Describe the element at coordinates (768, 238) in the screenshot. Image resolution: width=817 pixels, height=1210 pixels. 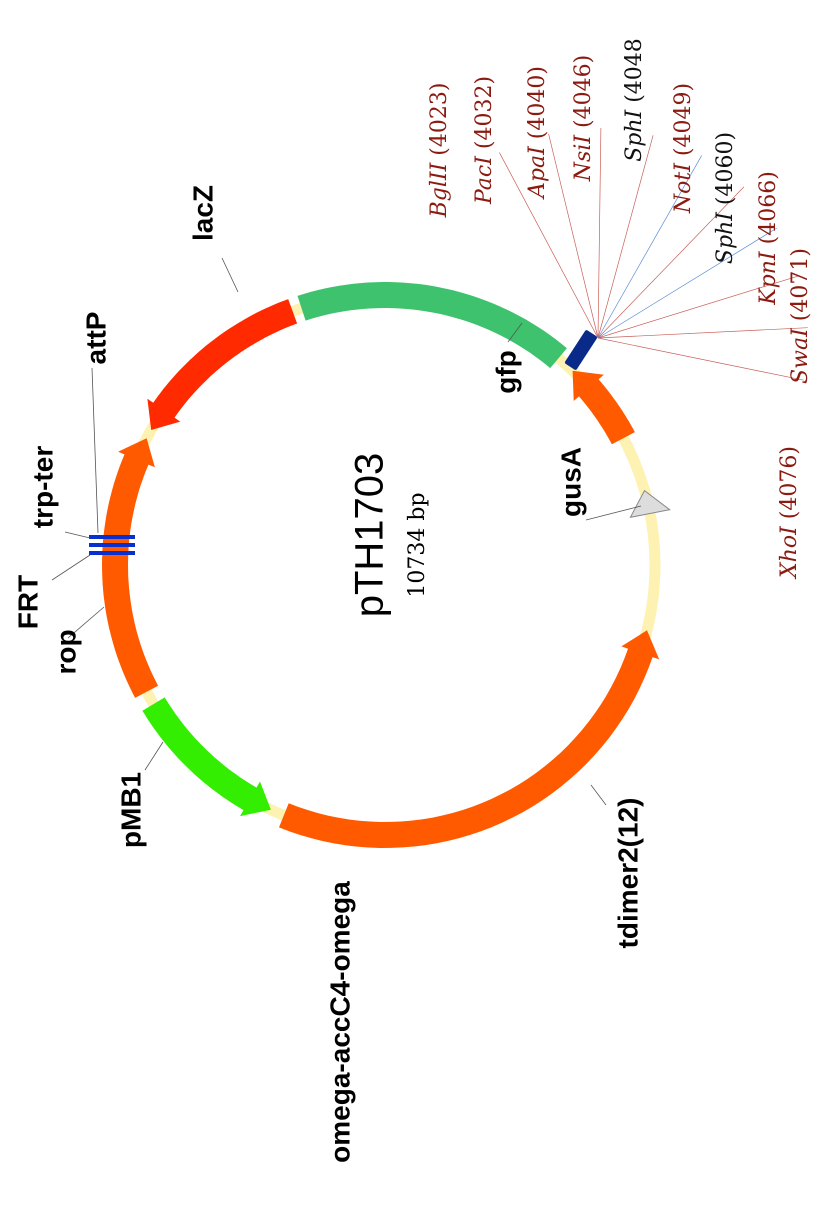
I see `site-label: KpnI (4066)` at that location.